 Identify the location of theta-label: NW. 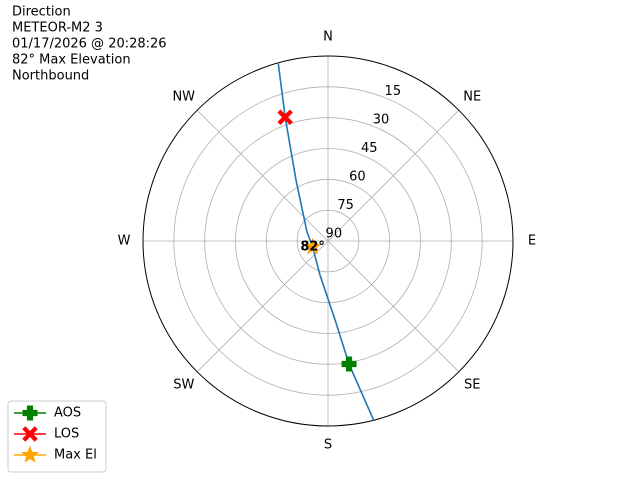
(183, 96).